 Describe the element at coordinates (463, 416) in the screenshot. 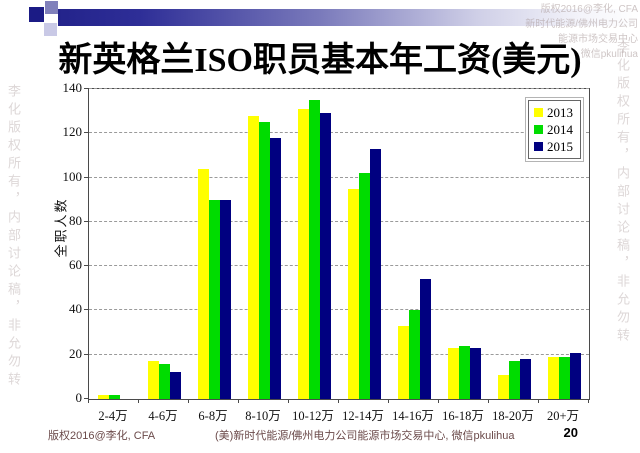

I see `x-tick-label: 16-18万` at that location.